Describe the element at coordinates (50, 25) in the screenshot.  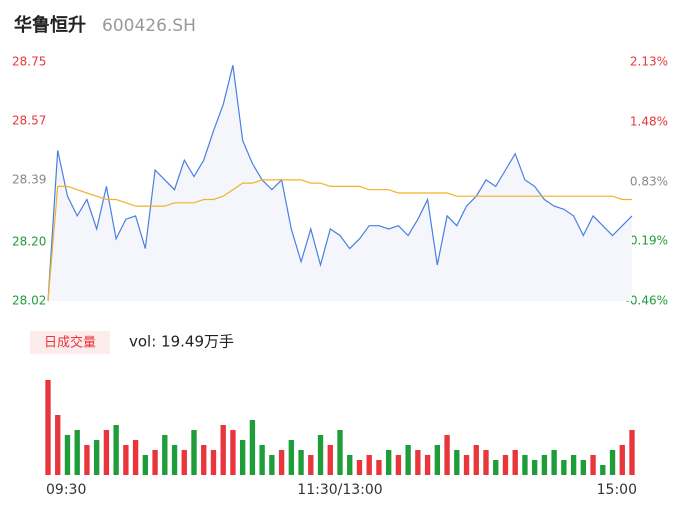
I see `stock-name: 华鲁恒升` at that location.